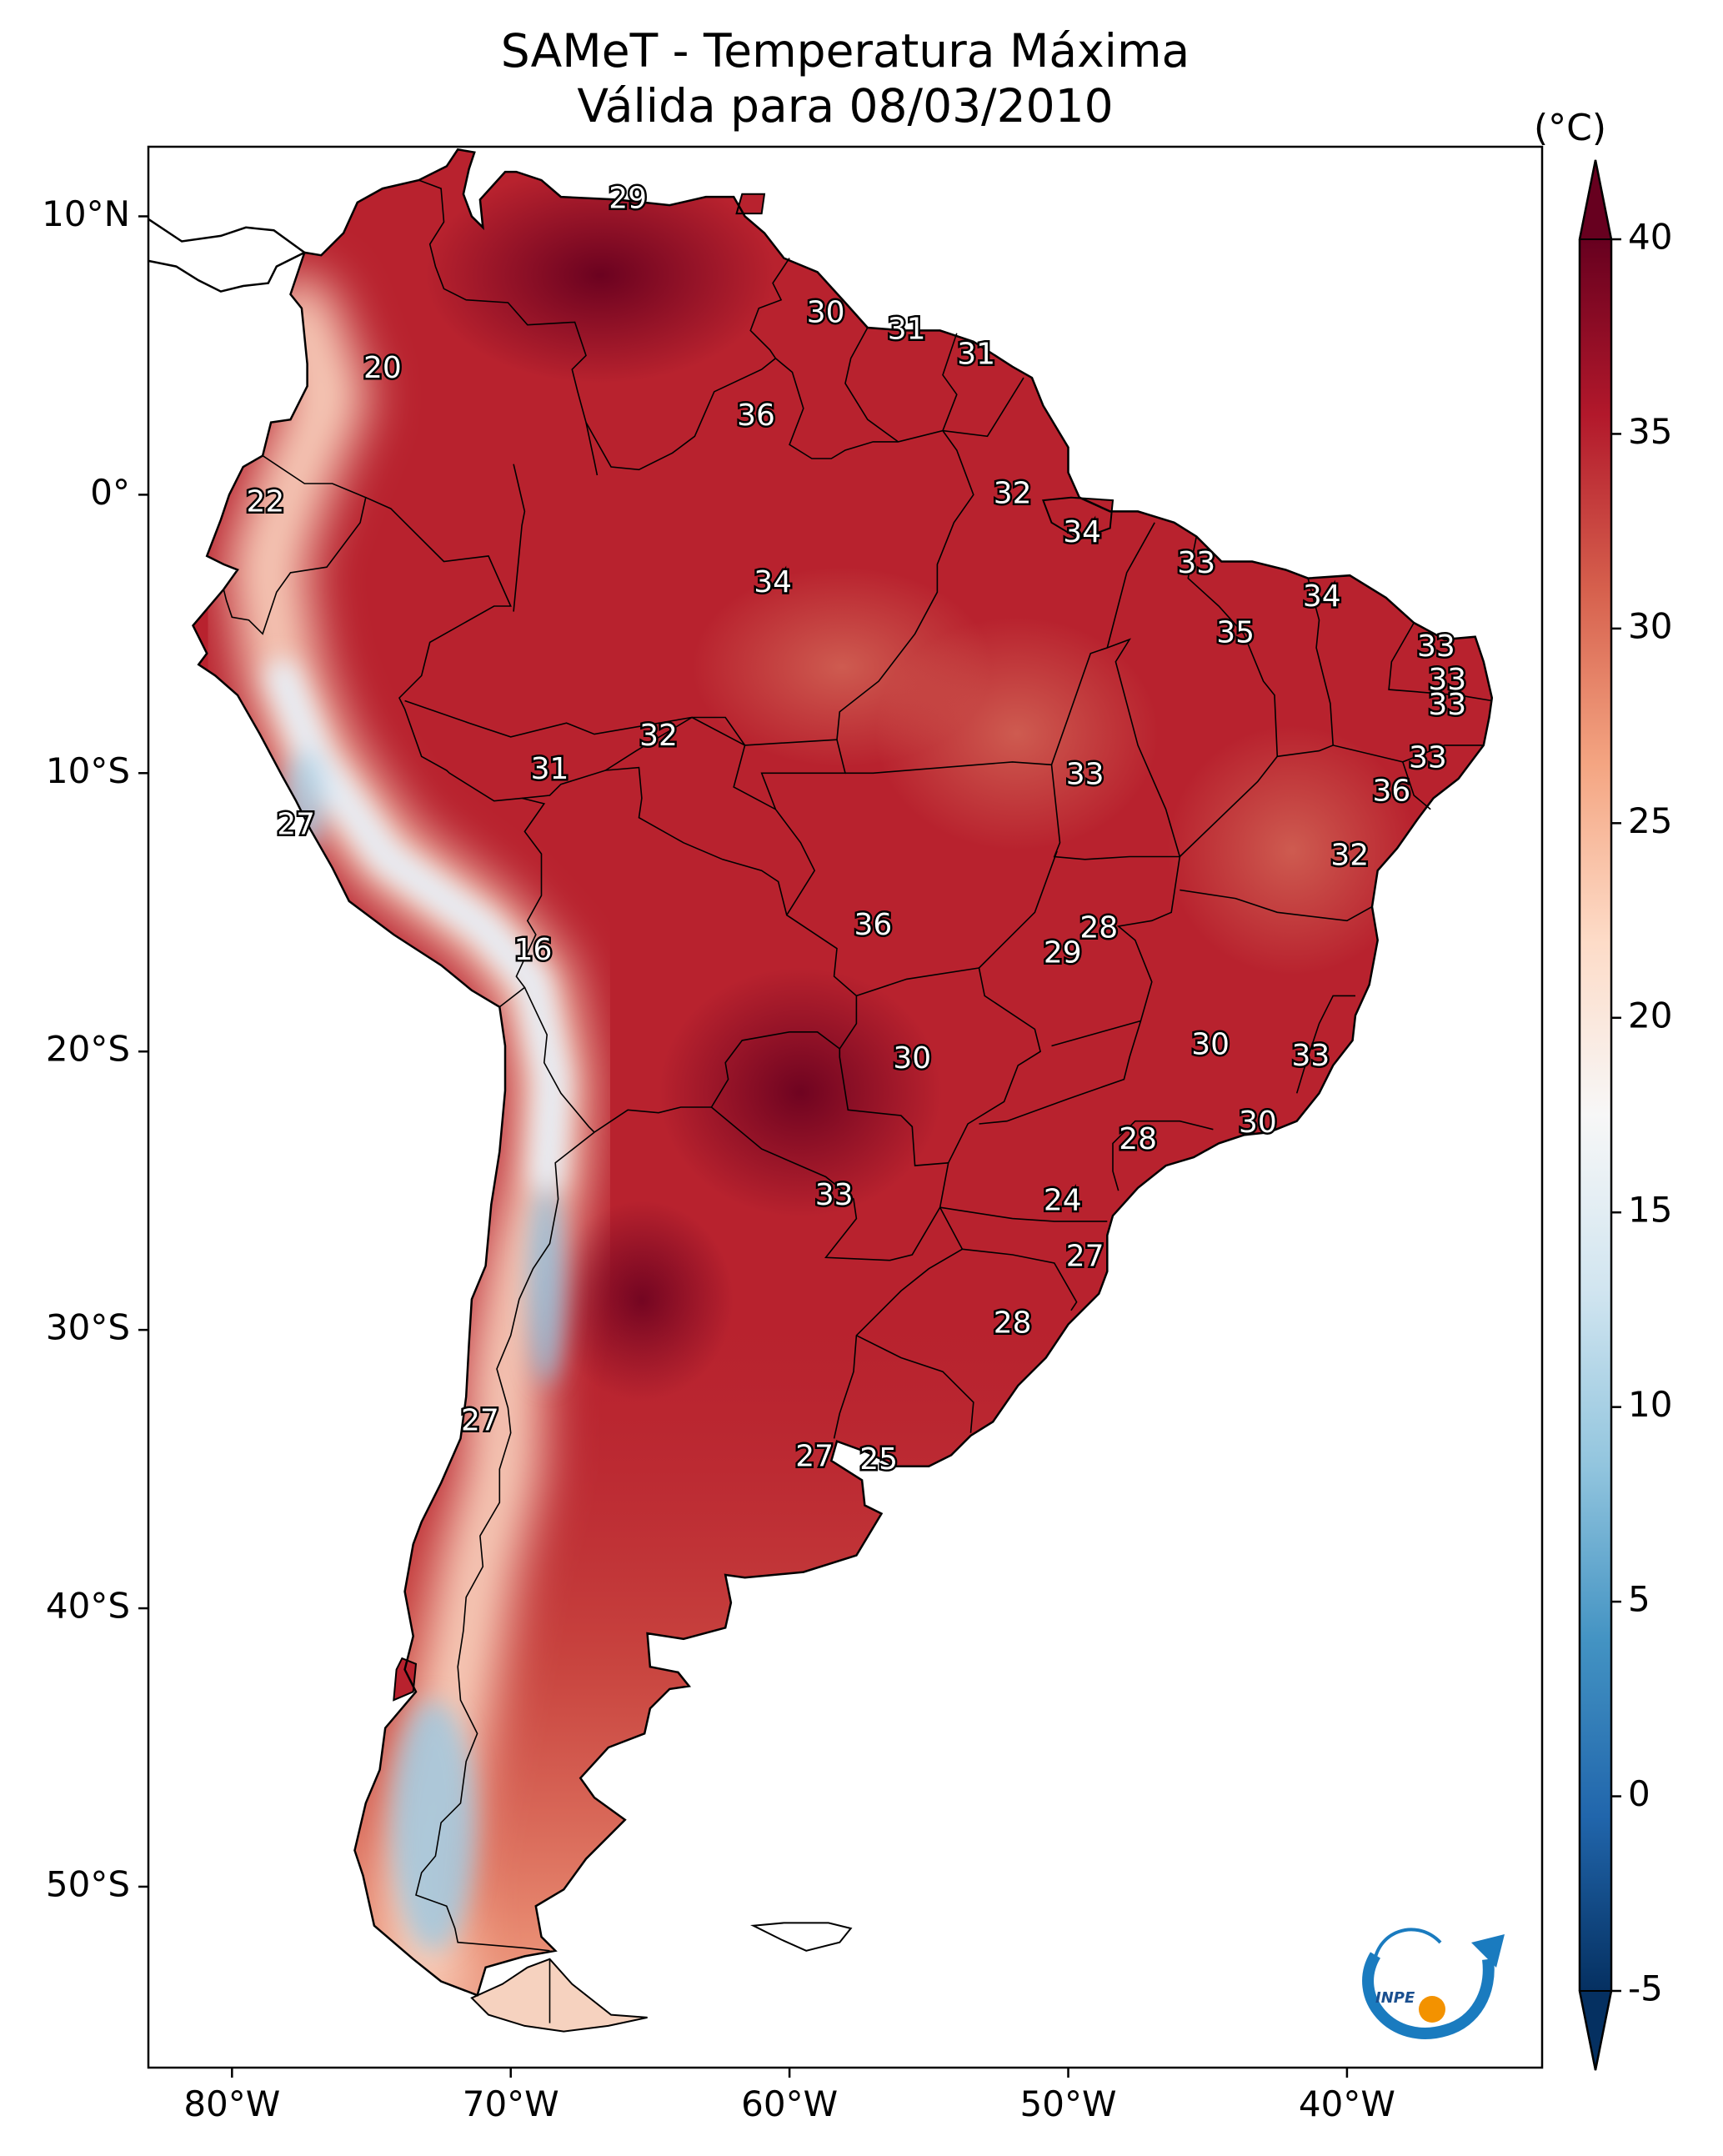  I want to click on lon-label: 80°W, so click(231, 2103).